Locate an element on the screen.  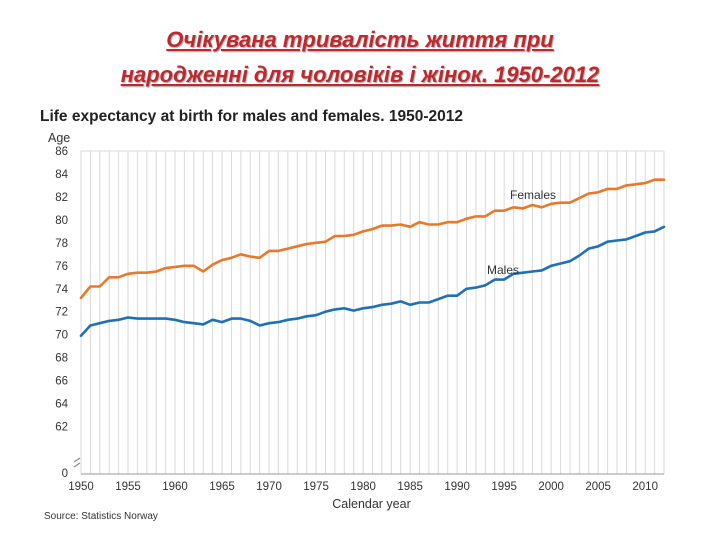
y-tick-label-84: 84 is located at coordinates (61, 175).